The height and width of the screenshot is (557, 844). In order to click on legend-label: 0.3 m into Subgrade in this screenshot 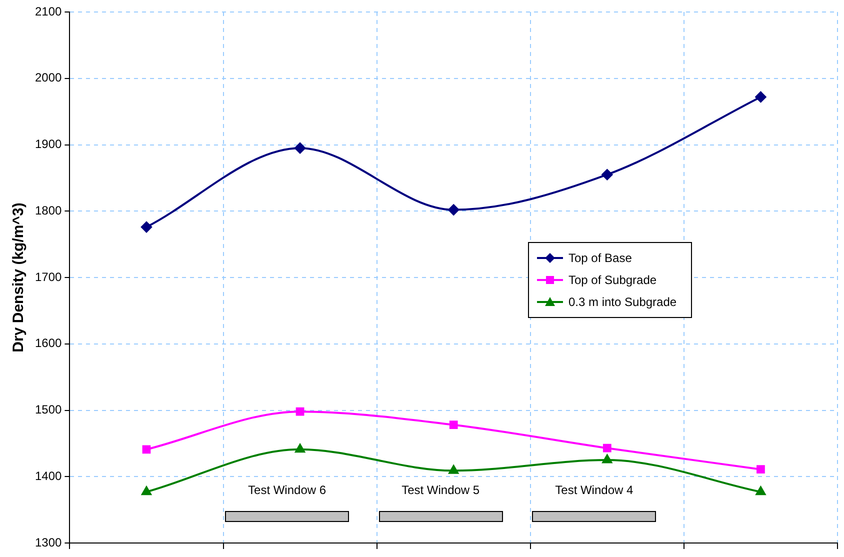, I will do `click(622, 302)`.